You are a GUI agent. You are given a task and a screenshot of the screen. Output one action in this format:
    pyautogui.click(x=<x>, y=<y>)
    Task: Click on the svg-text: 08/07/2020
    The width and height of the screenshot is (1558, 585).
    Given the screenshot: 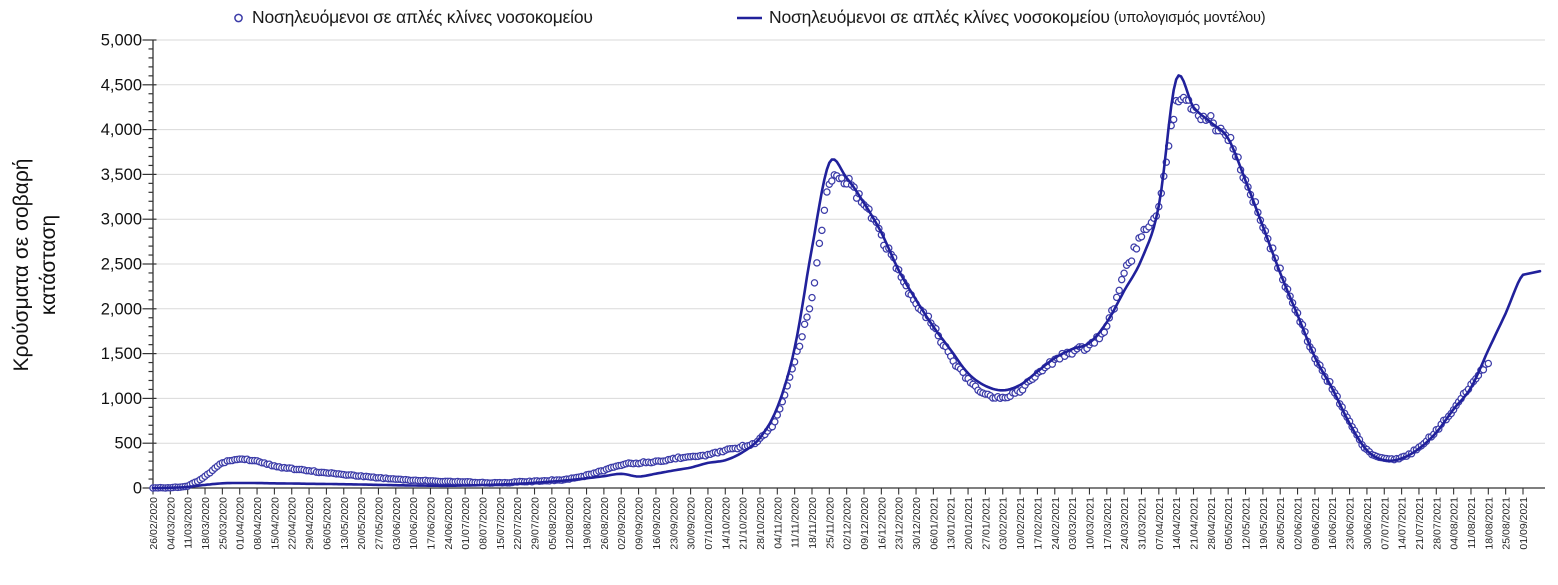 What is the action you would take?
    pyautogui.click(x=483, y=523)
    